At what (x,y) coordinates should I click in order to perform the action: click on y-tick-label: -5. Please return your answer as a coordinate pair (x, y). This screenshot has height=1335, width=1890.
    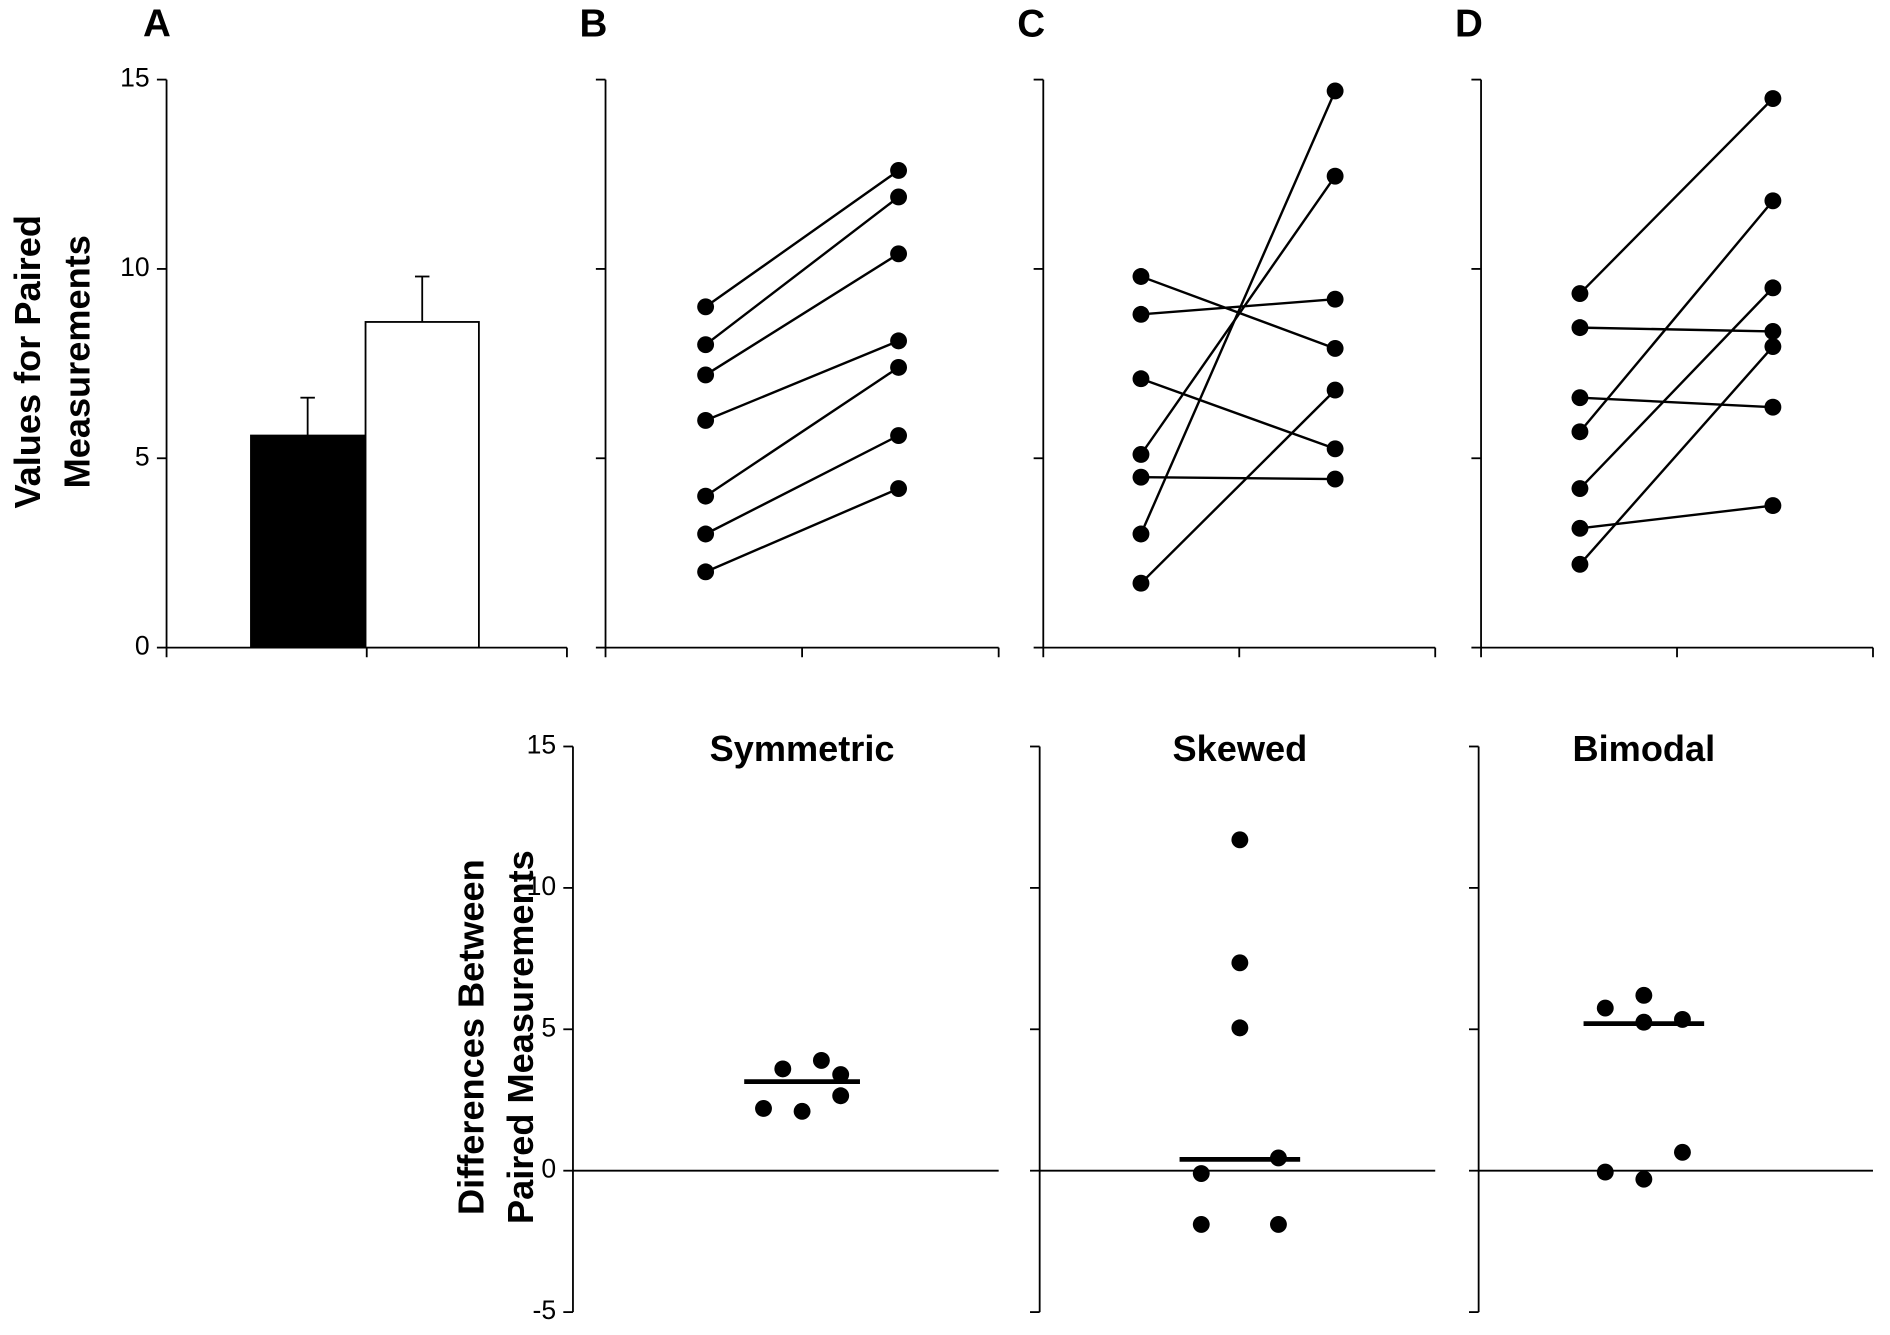
    Looking at the image, I should click on (544, 1310).